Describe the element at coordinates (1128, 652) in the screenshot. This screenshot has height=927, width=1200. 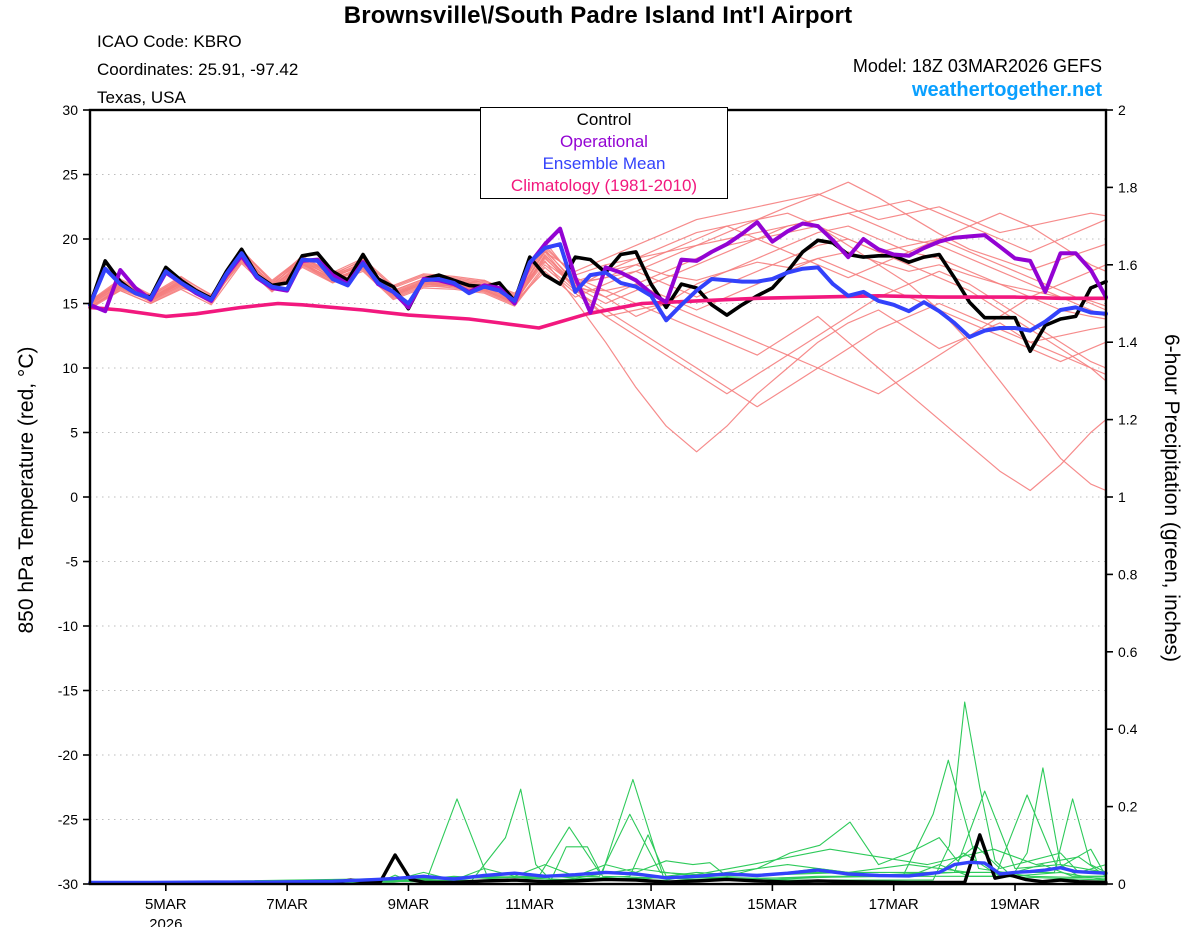
I see `precip-tick-label: 0.6` at that location.